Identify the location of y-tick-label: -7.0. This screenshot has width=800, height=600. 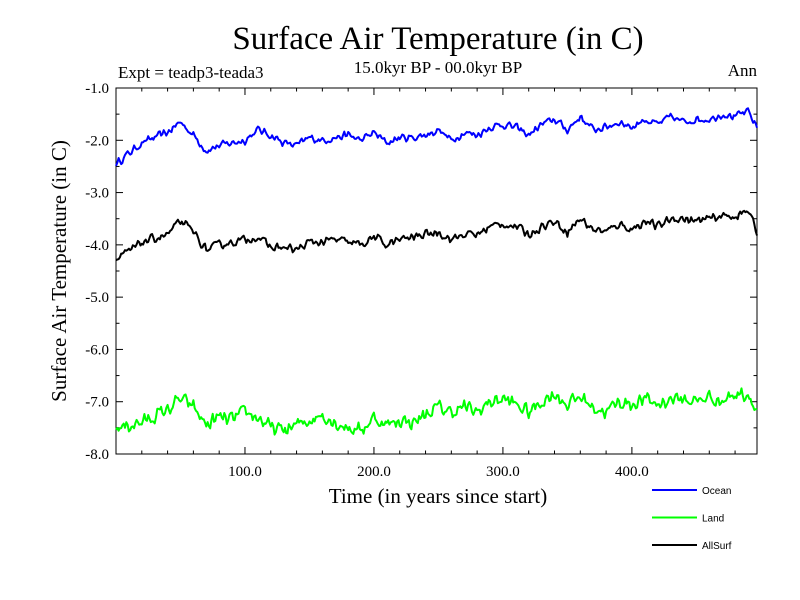
(97, 403).